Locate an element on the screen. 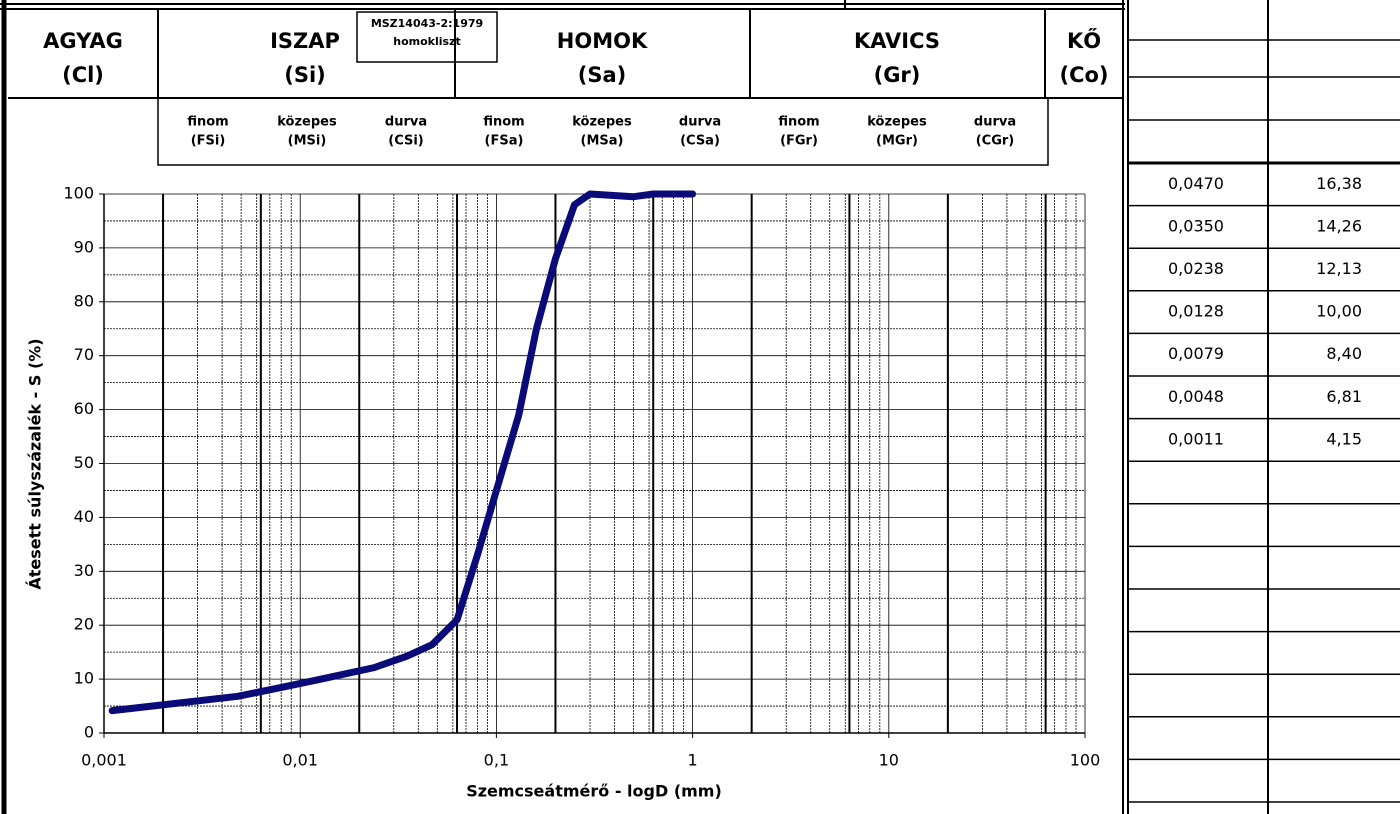 The width and height of the screenshot is (1400, 814). table-cell: 0,0048 is located at coordinates (1196, 396).